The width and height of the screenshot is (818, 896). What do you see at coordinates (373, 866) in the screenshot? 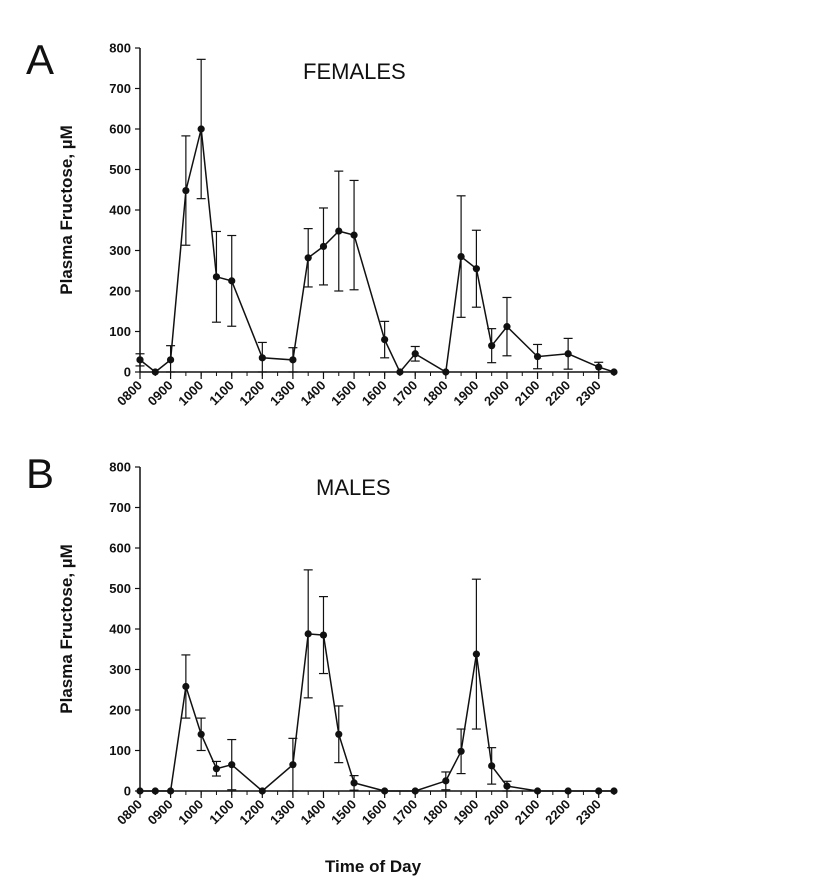
I see `x-axis-title: Time of Day` at bounding box center [373, 866].